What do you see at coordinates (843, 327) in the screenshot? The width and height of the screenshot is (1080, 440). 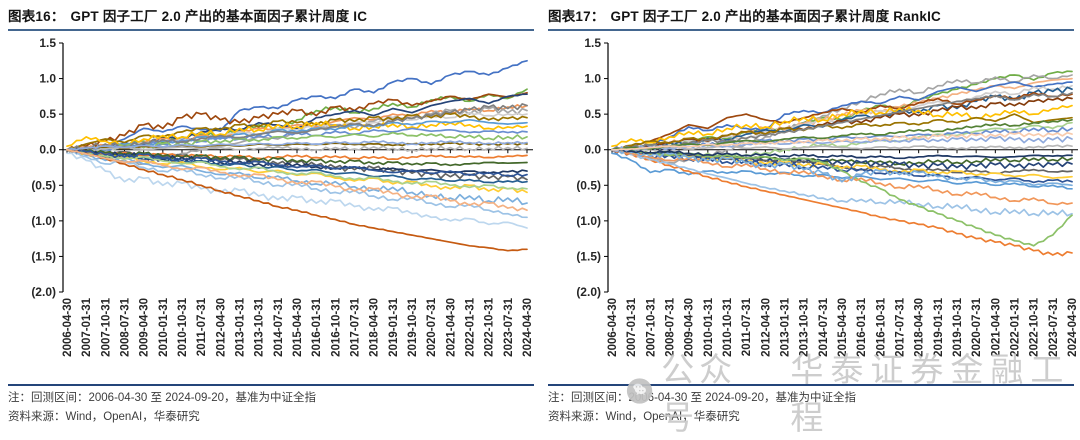 I see `x-tick-label: 2015-04-30` at bounding box center [843, 327].